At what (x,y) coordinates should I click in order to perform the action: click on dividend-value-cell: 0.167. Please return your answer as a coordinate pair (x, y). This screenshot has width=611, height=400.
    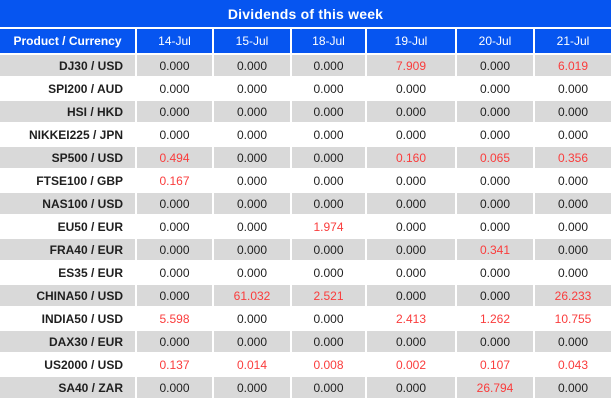
    Looking at the image, I should click on (175, 181).